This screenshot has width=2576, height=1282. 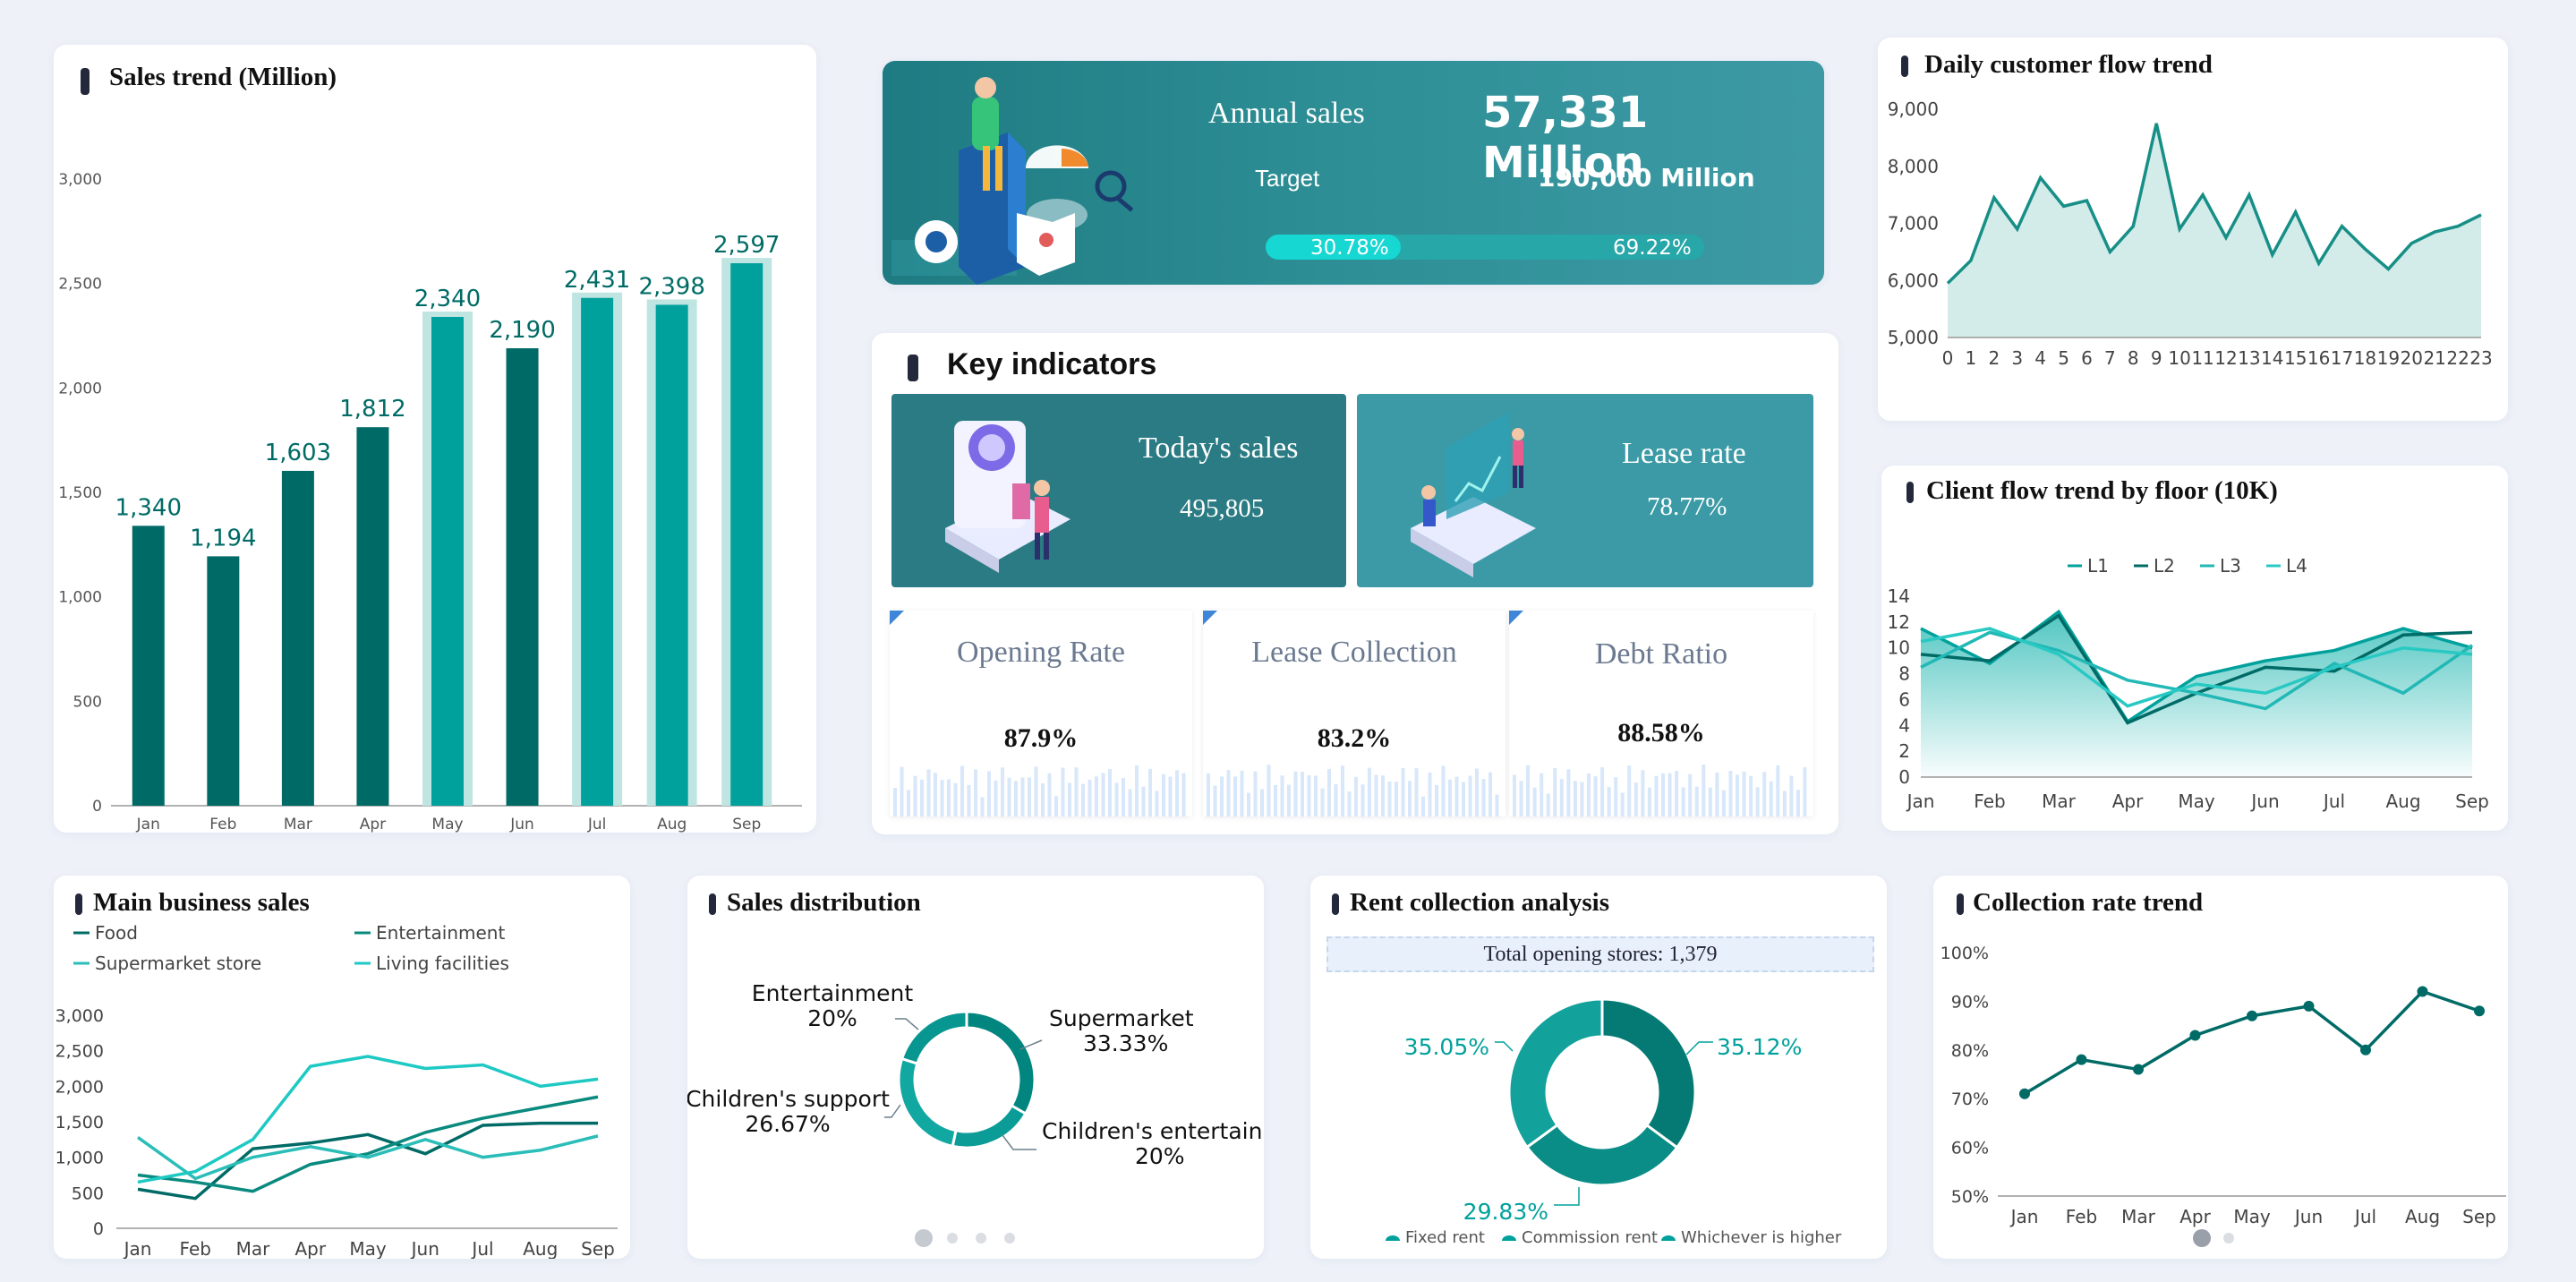 What do you see at coordinates (1125, 1043) in the screenshot?
I see `slice-percent: 33.33%` at bounding box center [1125, 1043].